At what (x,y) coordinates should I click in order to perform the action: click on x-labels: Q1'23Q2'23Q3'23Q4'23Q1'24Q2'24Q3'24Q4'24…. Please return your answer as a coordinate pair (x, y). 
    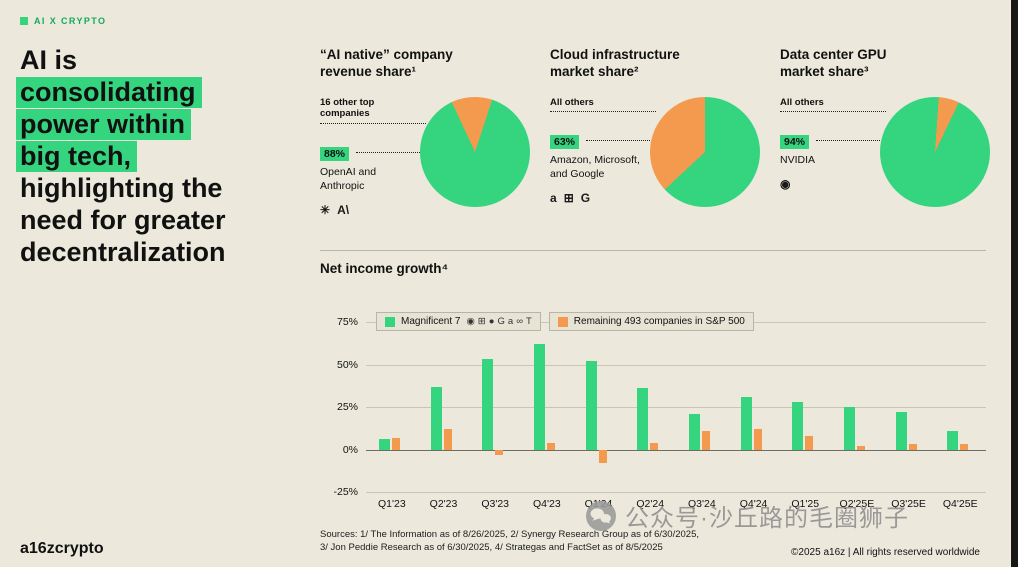
    Looking at the image, I should click on (676, 504).